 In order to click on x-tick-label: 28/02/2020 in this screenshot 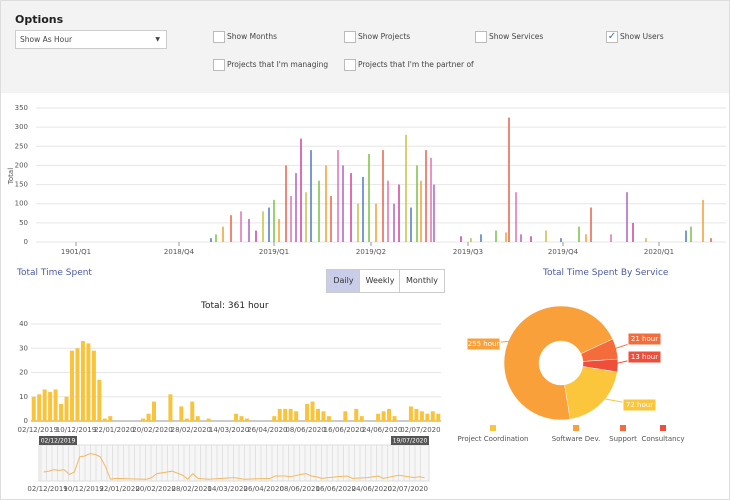, I will do `click(191, 430)`.